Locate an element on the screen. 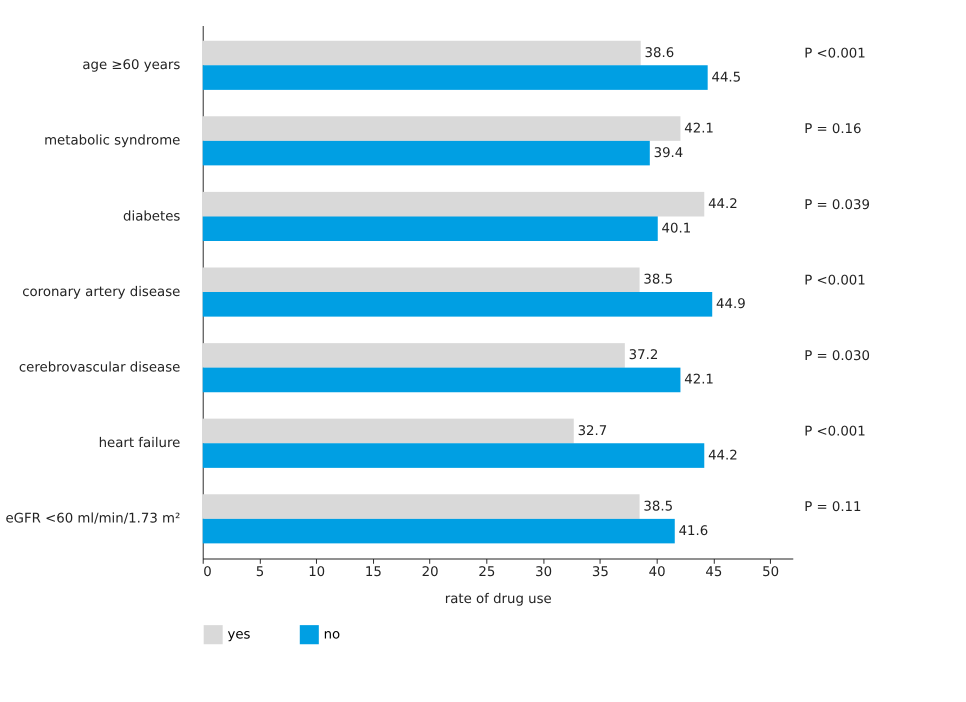 The width and height of the screenshot is (966, 702). x-tick-label: 30 is located at coordinates (543, 572).